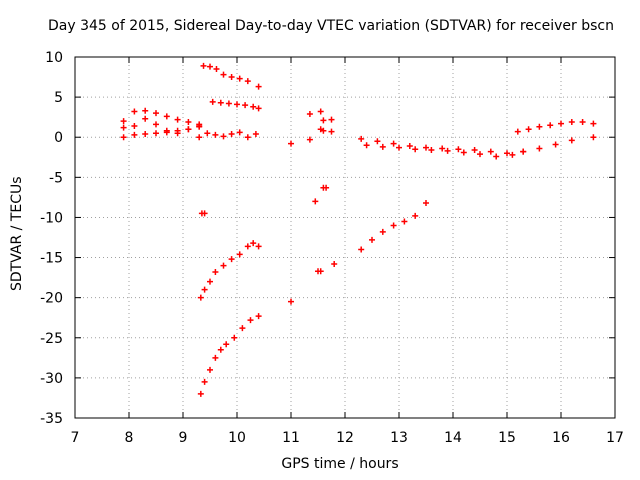 The width and height of the screenshot is (640, 480). I want to click on x-tick-label: 7, so click(75, 438).